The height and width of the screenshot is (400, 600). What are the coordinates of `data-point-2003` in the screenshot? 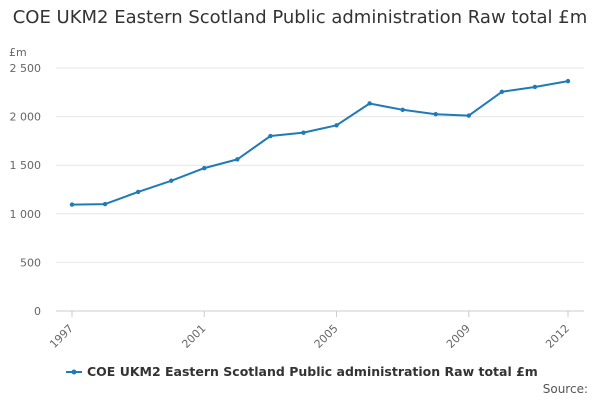 It's located at (270, 136).